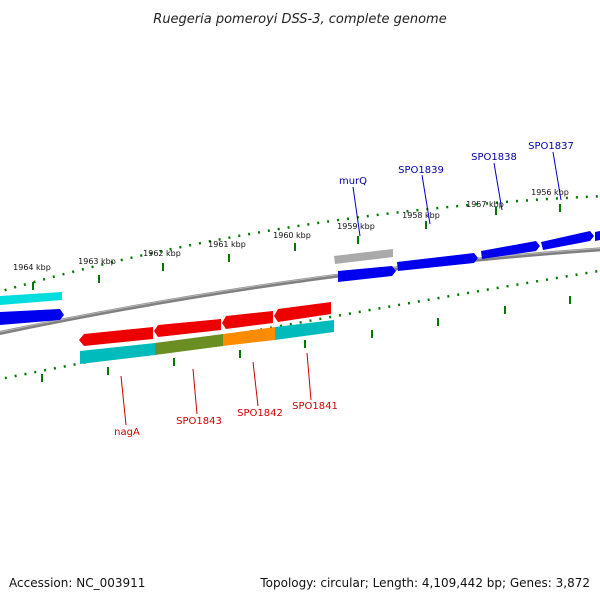  I want to click on kbp-label-1962: 1962 kbp, so click(162, 253).